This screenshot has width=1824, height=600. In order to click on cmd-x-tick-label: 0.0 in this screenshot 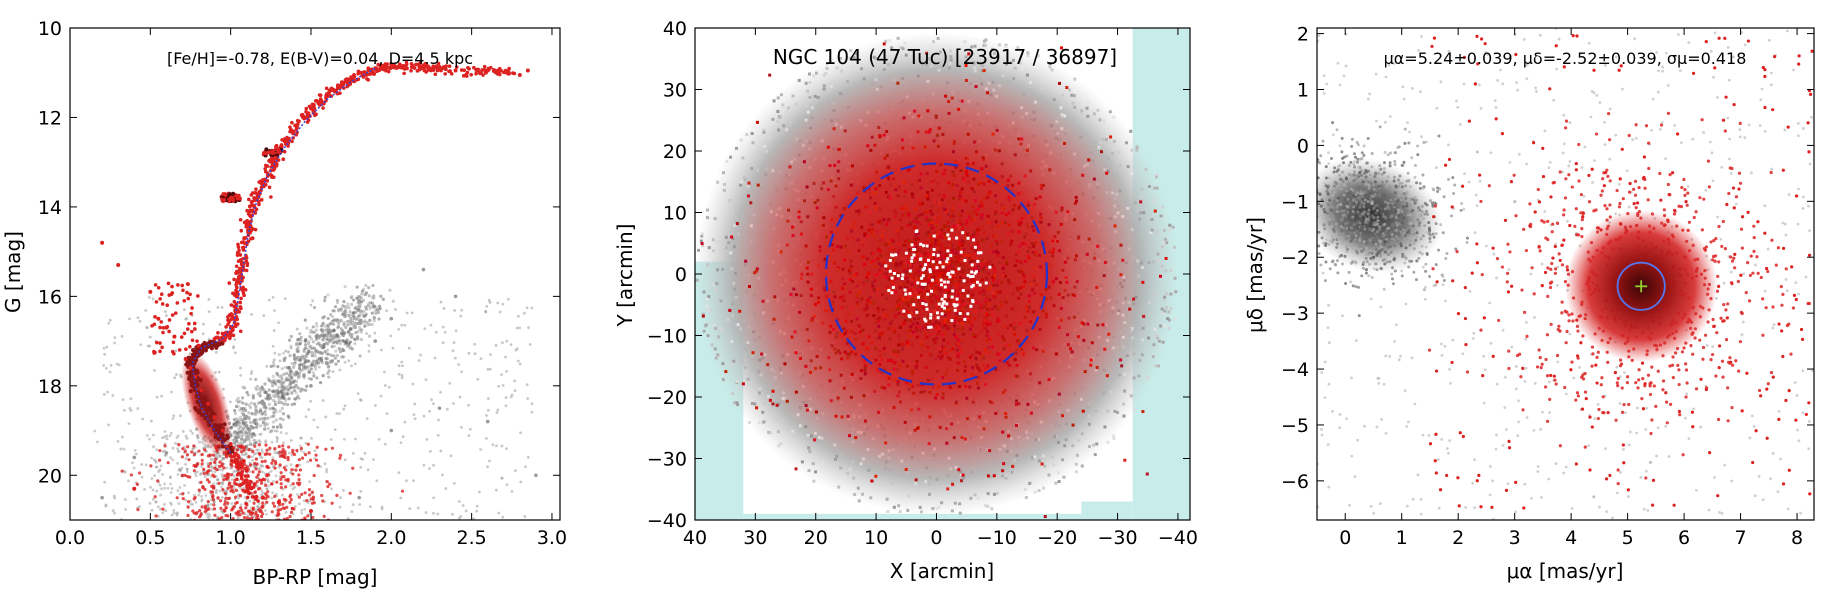, I will do `click(70, 538)`.